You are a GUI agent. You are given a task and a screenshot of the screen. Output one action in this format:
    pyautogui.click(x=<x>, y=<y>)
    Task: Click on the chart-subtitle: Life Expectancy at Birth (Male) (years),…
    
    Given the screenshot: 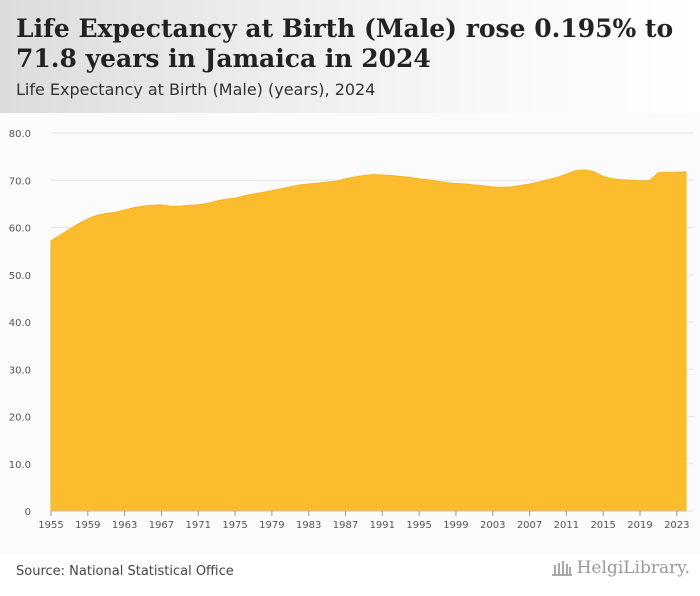 What is the action you would take?
    pyautogui.click(x=196, y=89)
    